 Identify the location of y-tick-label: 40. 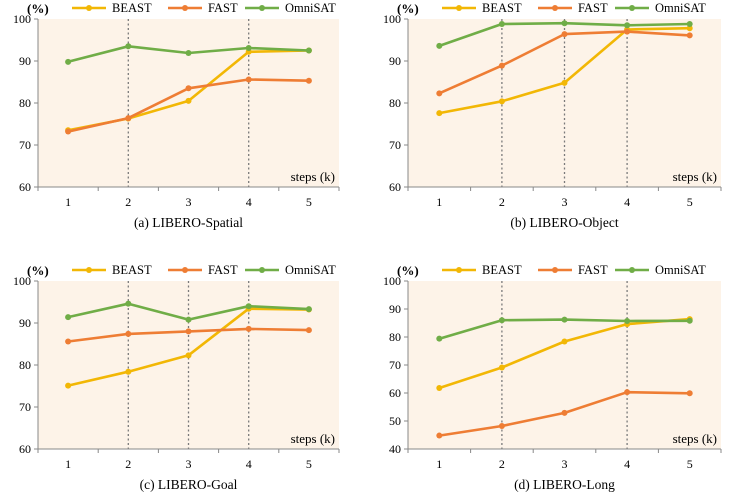
(395, 449).